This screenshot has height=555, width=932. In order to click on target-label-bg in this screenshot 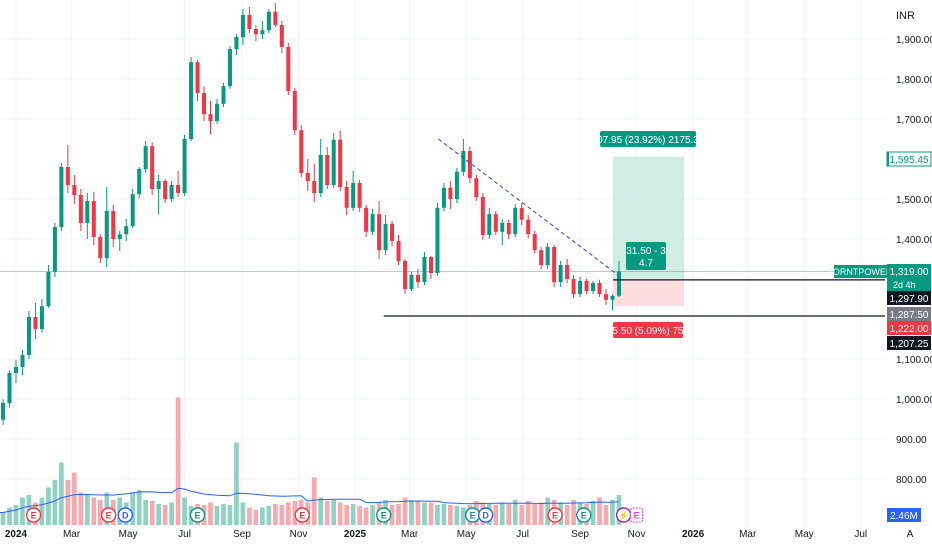, I will do `click(648, 139)`.